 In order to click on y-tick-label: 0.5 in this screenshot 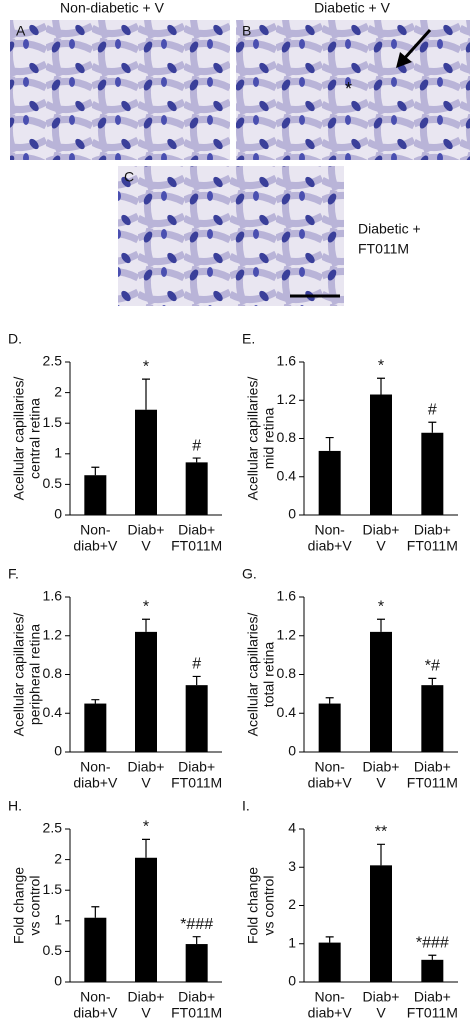, I will do `click(53, 950)`.